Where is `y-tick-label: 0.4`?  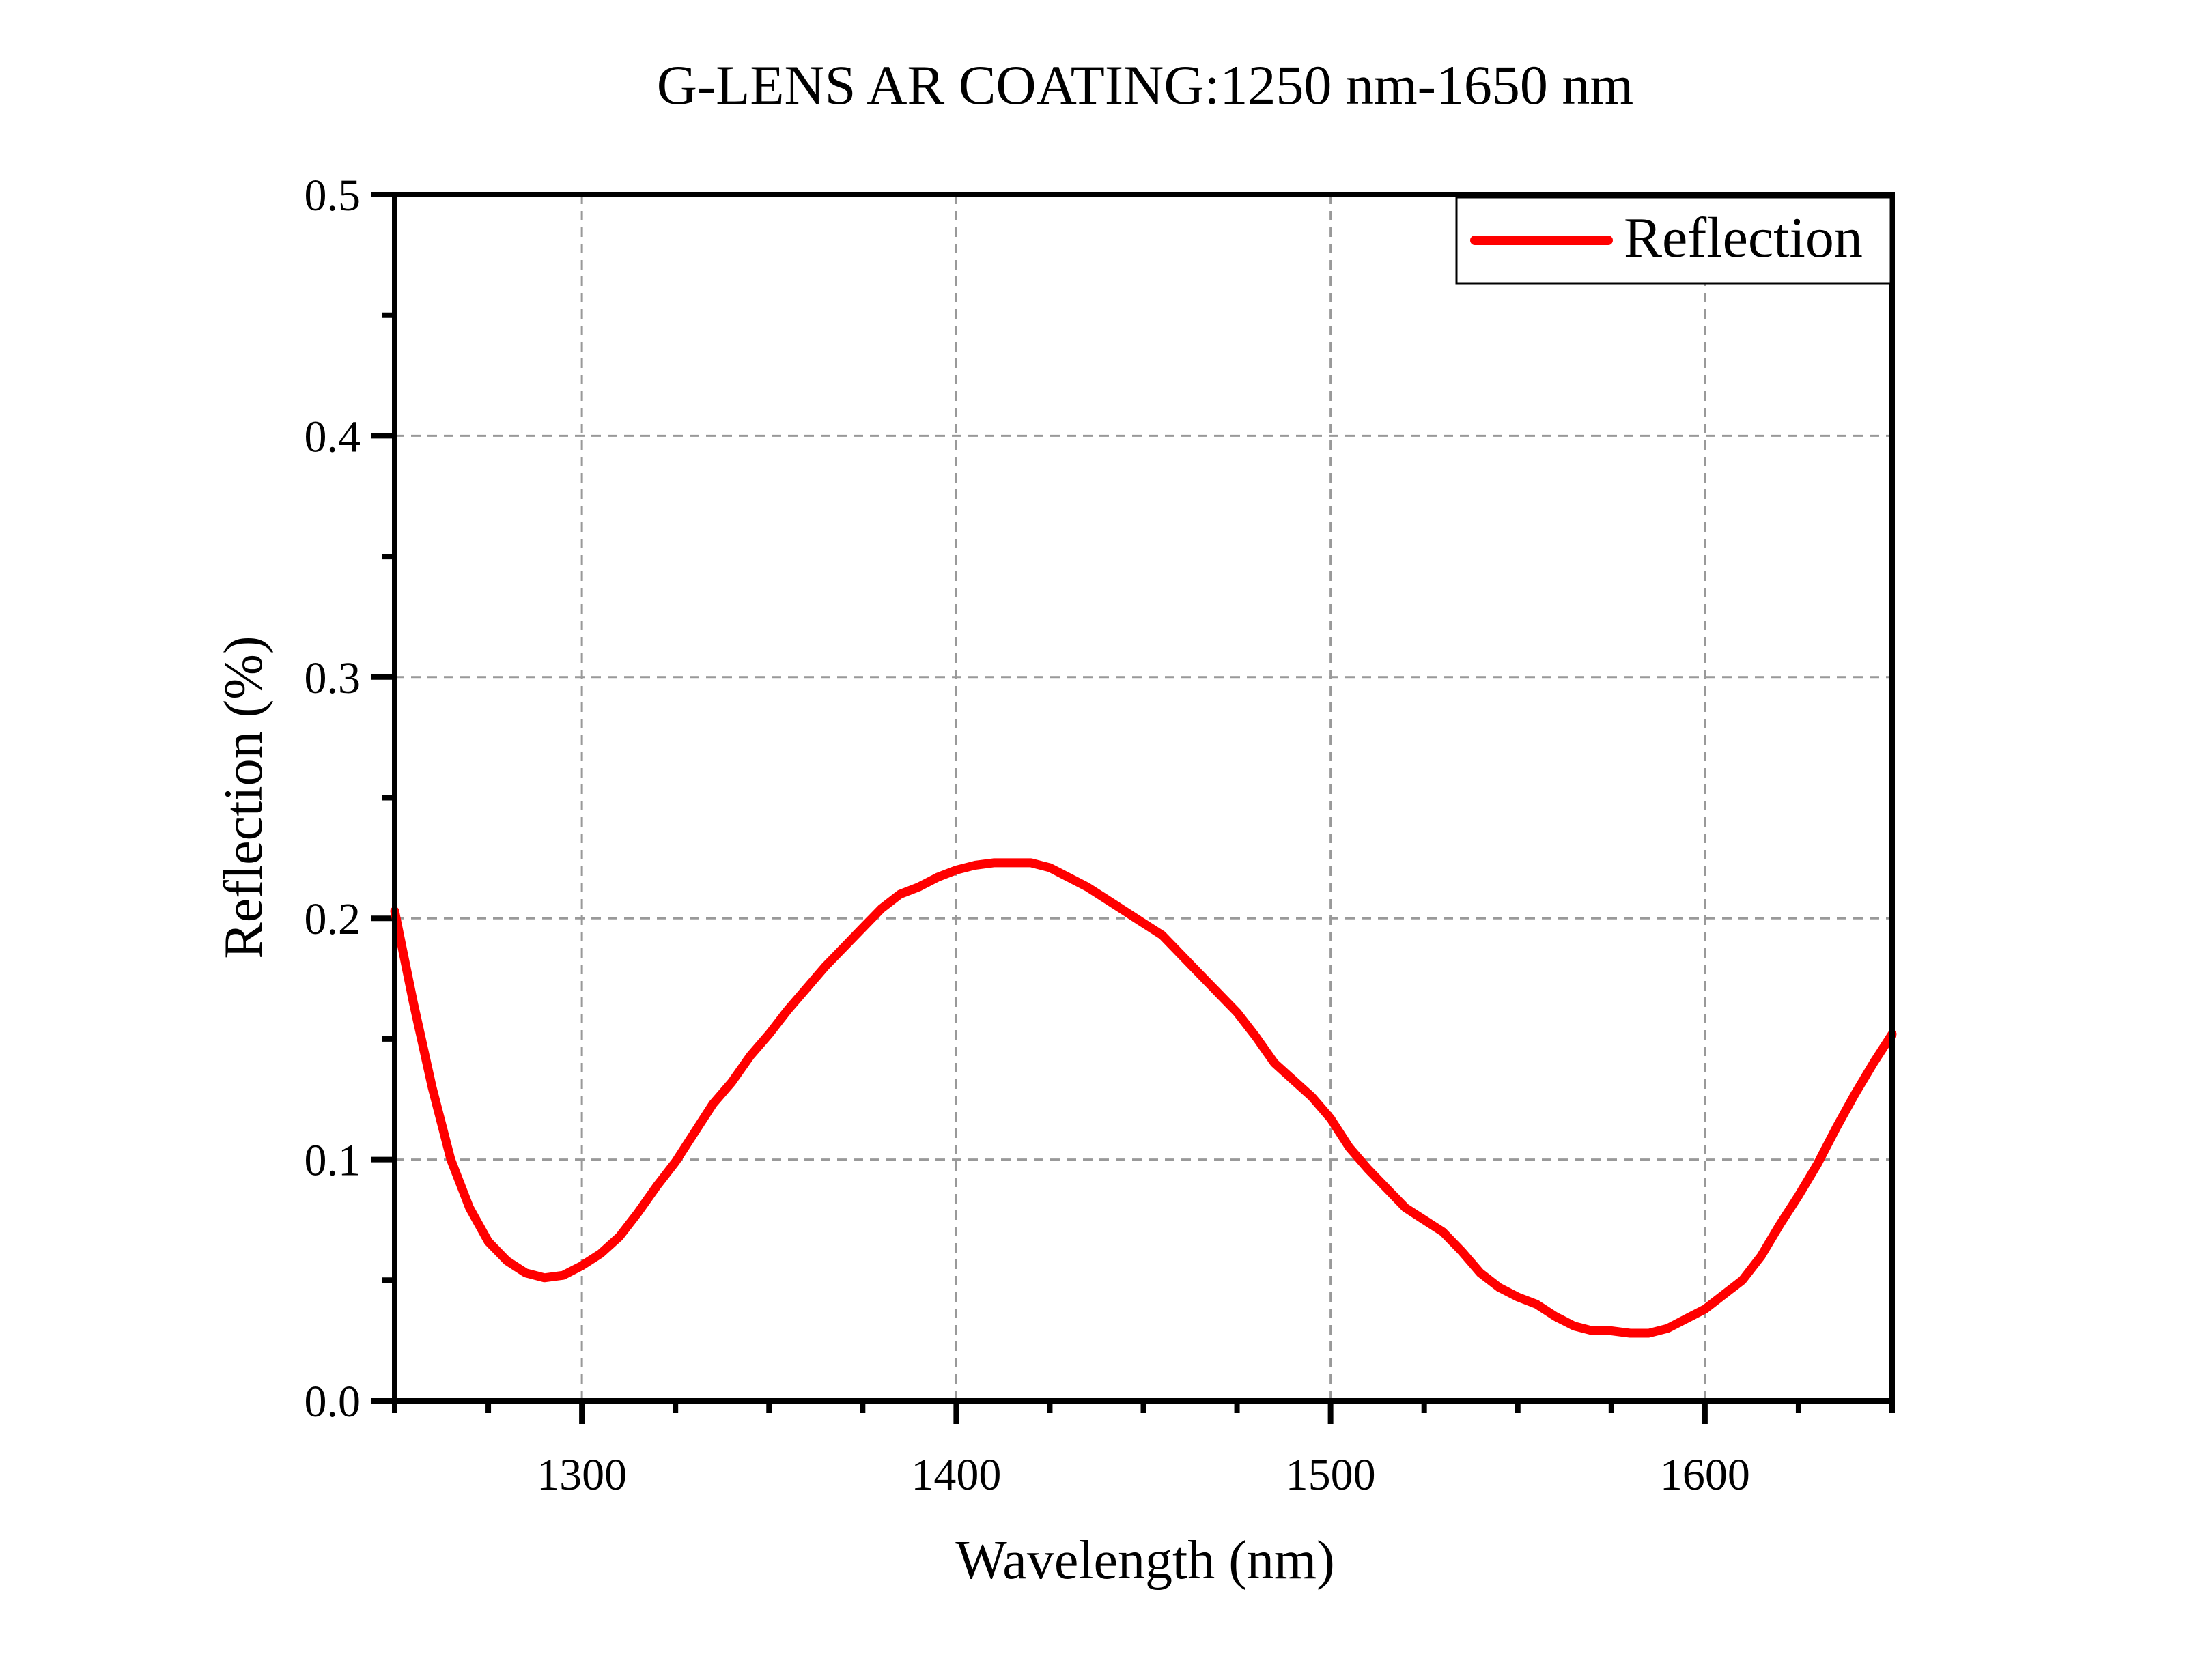 y-tick-label: 0.4 is located at coordinates (333, 436).